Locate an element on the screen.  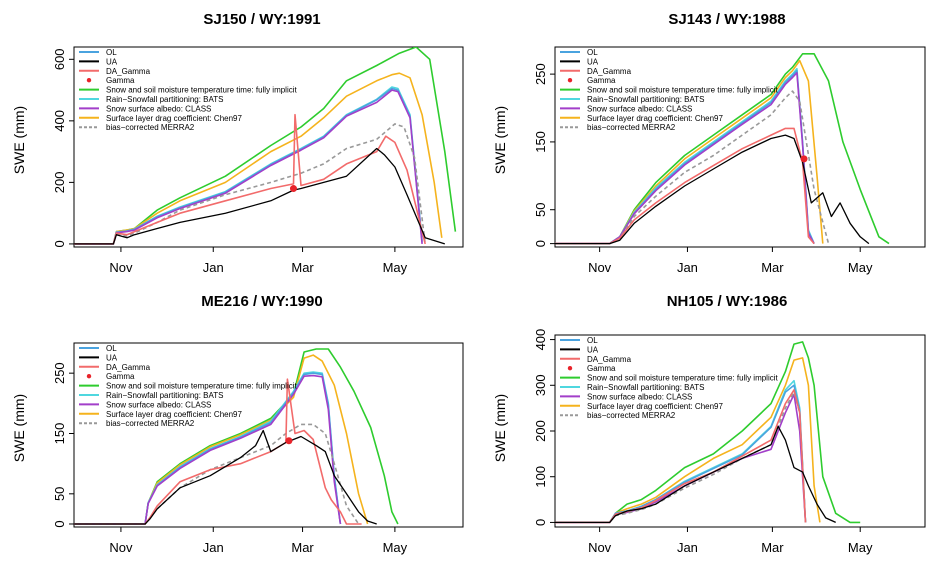
panel-title: SJ143 / WY:1988 is located at coordinates (726, 19).